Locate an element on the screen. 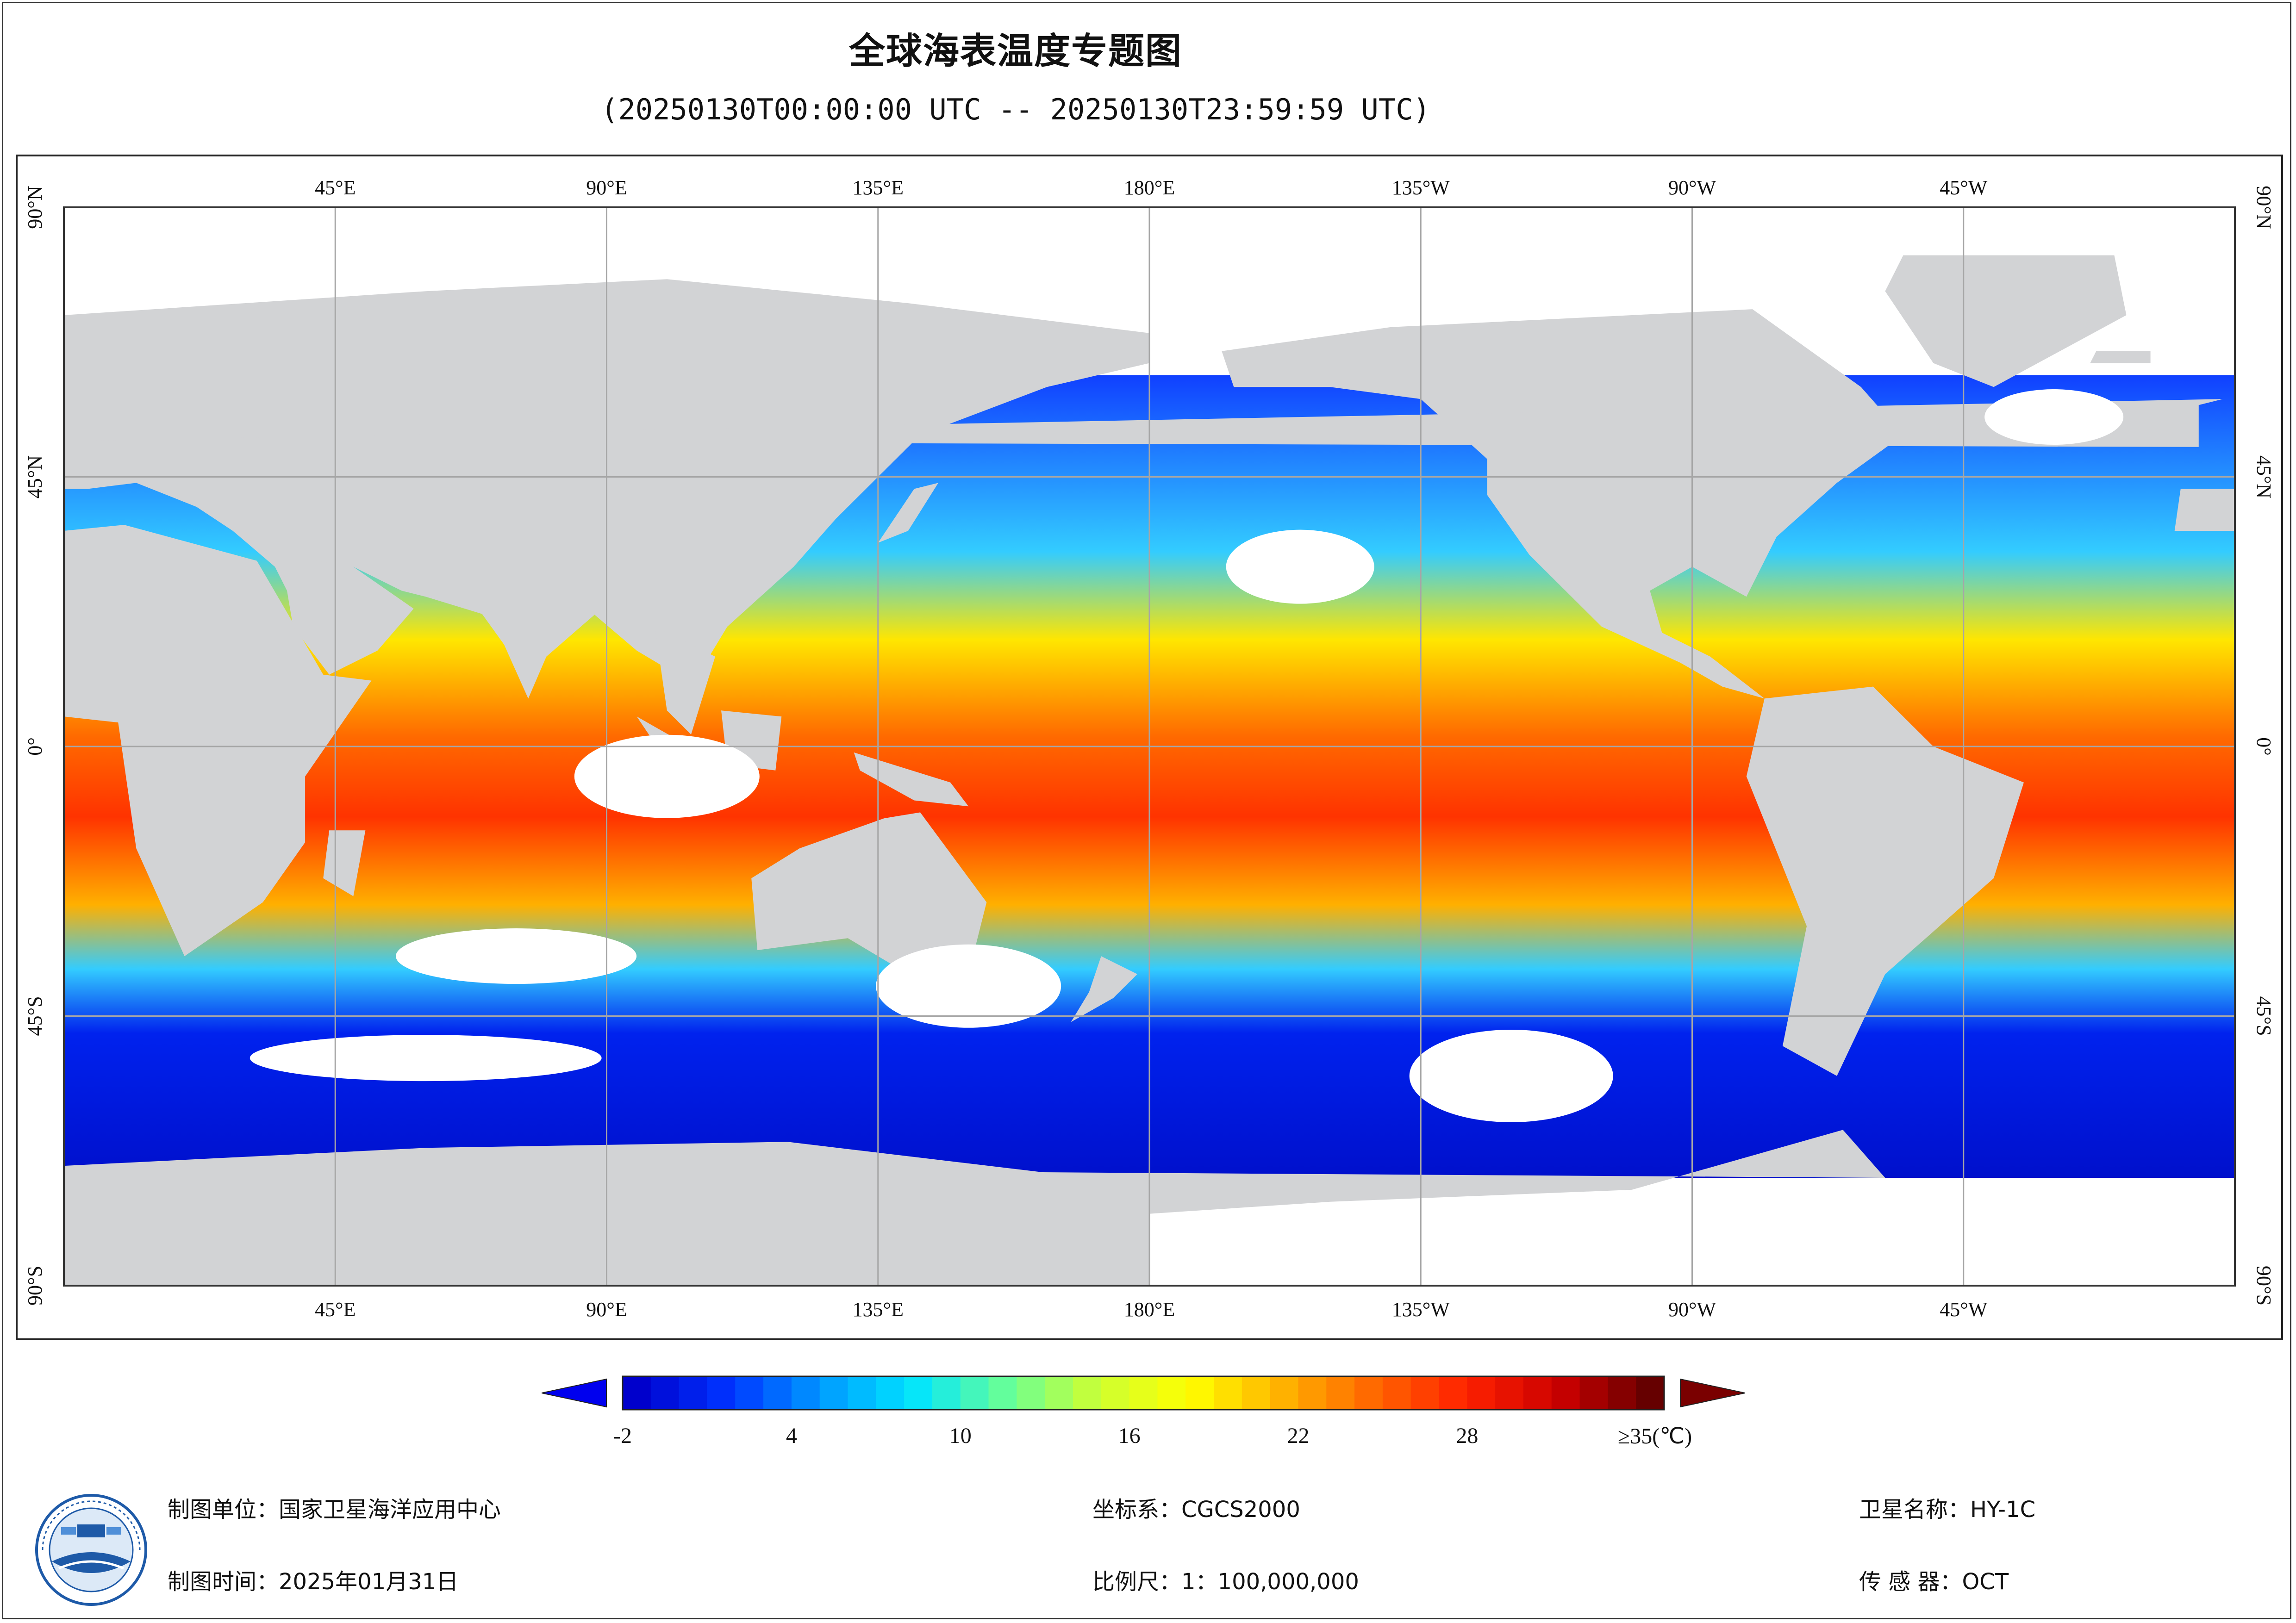 The height and width of the screenshot is (1623, 2296). land-north-america is located at coordinates (1562, 504).